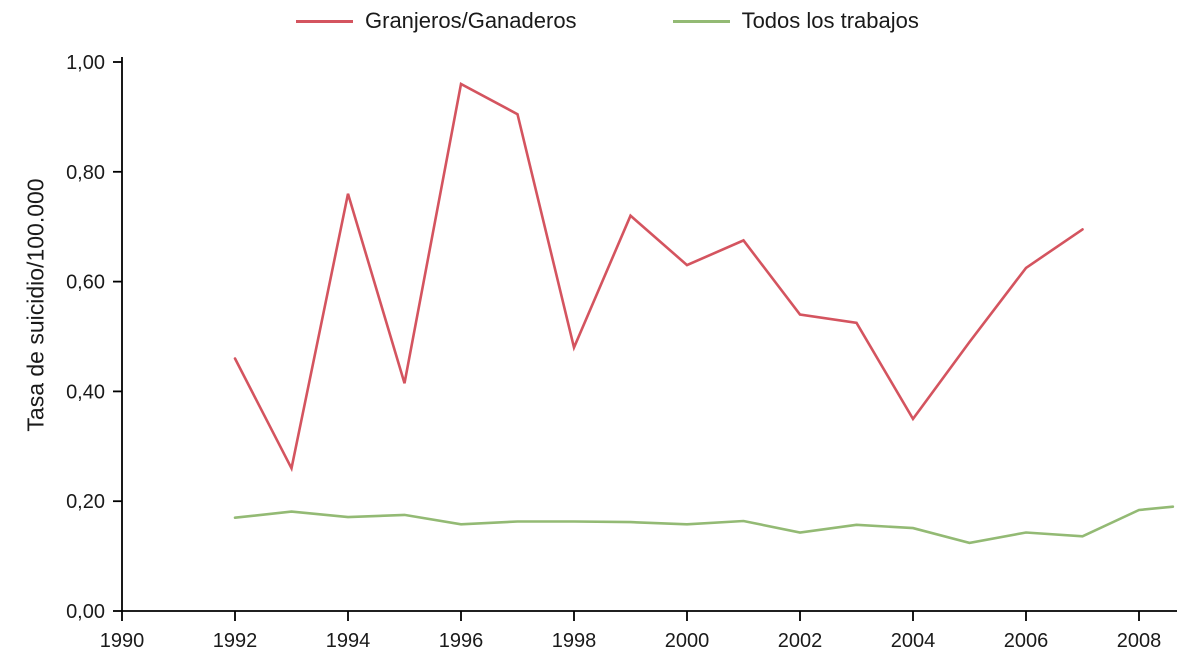 The height and width of the screenshot is (663, 1177). I want to click on x-tick-label: 1996, so click(461, 641).